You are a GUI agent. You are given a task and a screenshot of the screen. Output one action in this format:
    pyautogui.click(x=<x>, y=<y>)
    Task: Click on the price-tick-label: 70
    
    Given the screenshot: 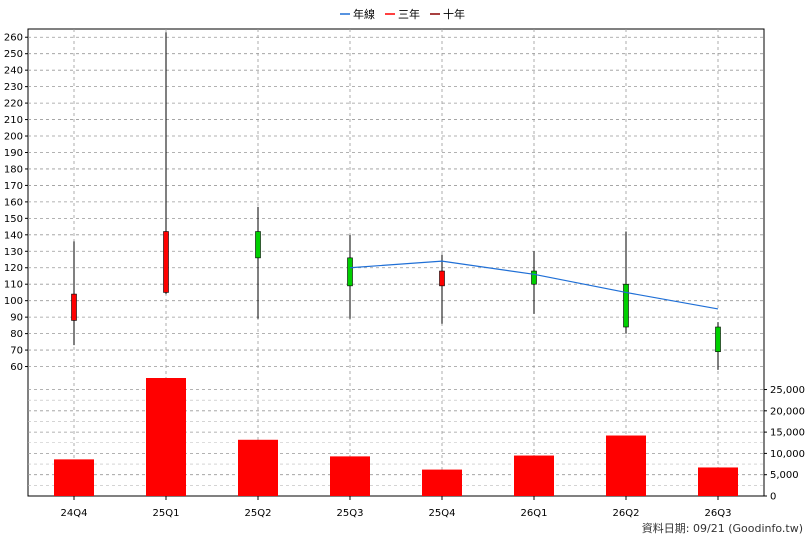 What is the action you would take?
    pyautogui.click(x=16, y=351)
    